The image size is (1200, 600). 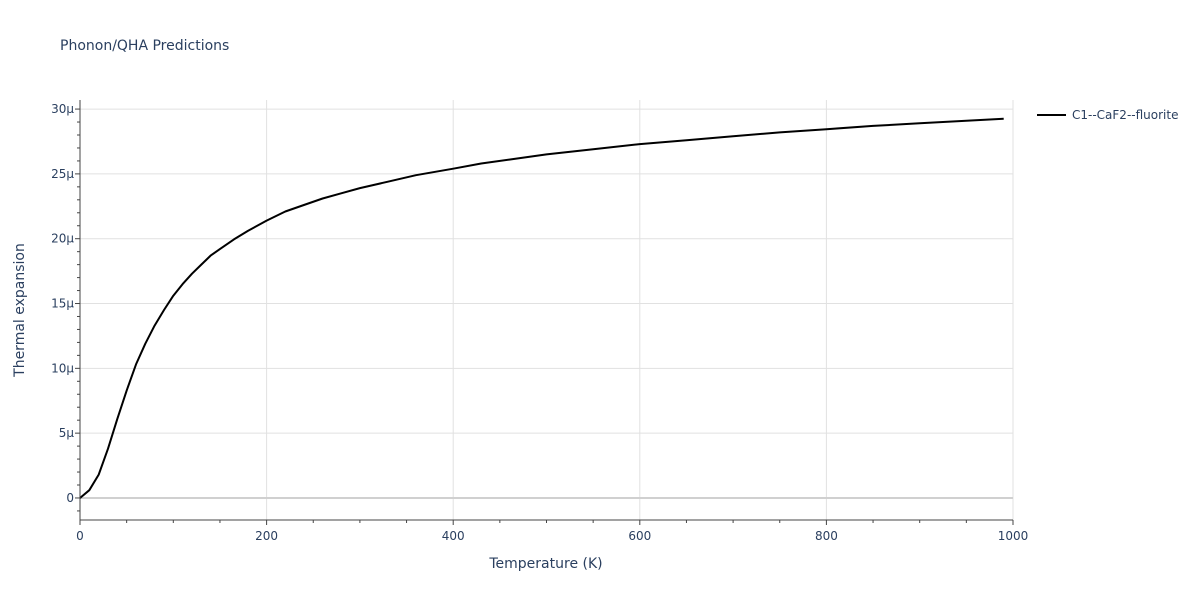 I want to click on x-tick-label: 200, so click(x=266, y=536).